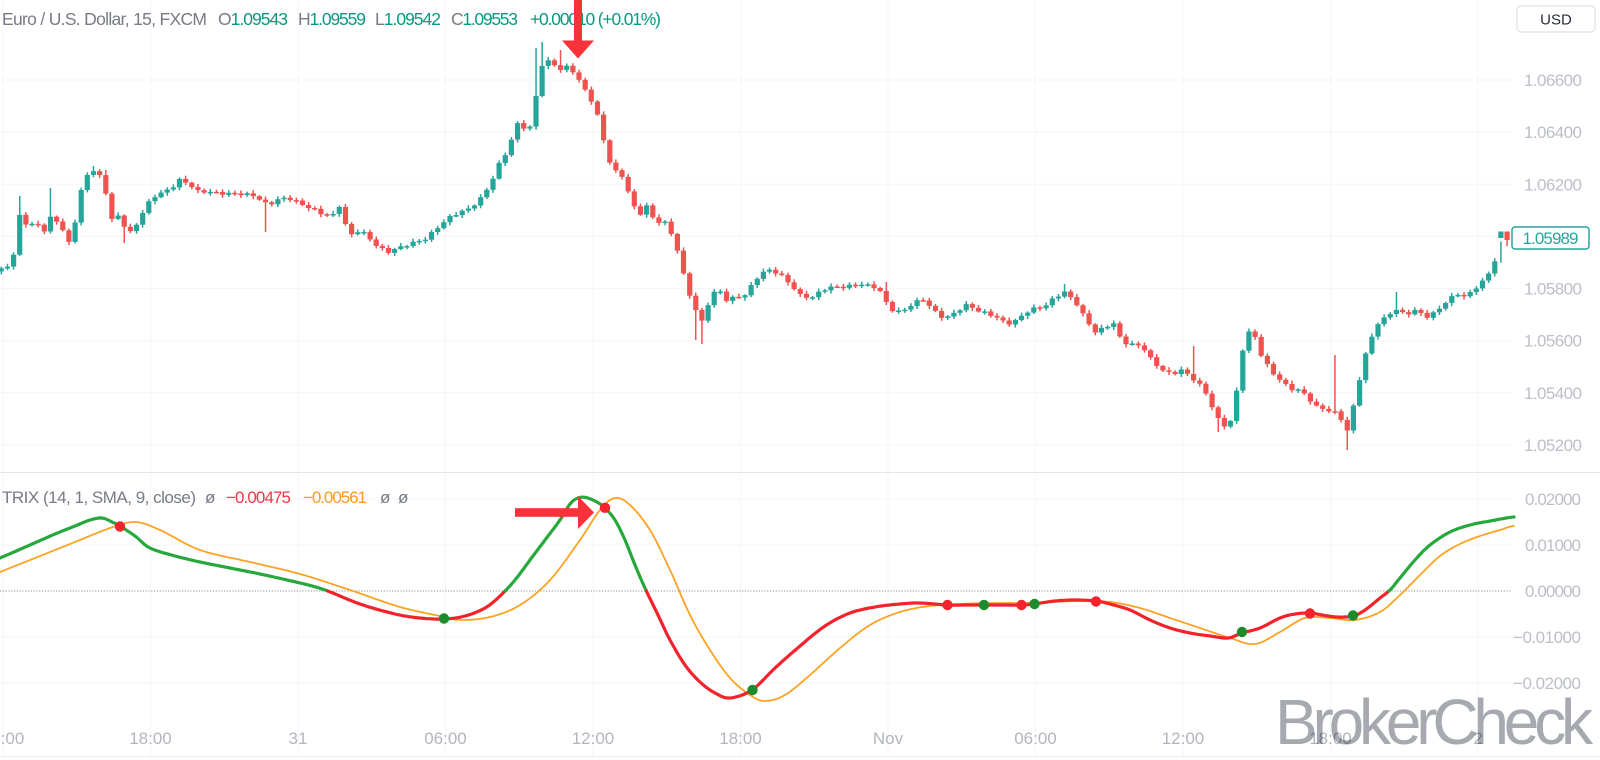 This screenshot has width=1600, height=760. What do you see at coordinates (484, 19) in the screenshot?
I see `svg-text: C1.09553` at bounding box center [484, 19].